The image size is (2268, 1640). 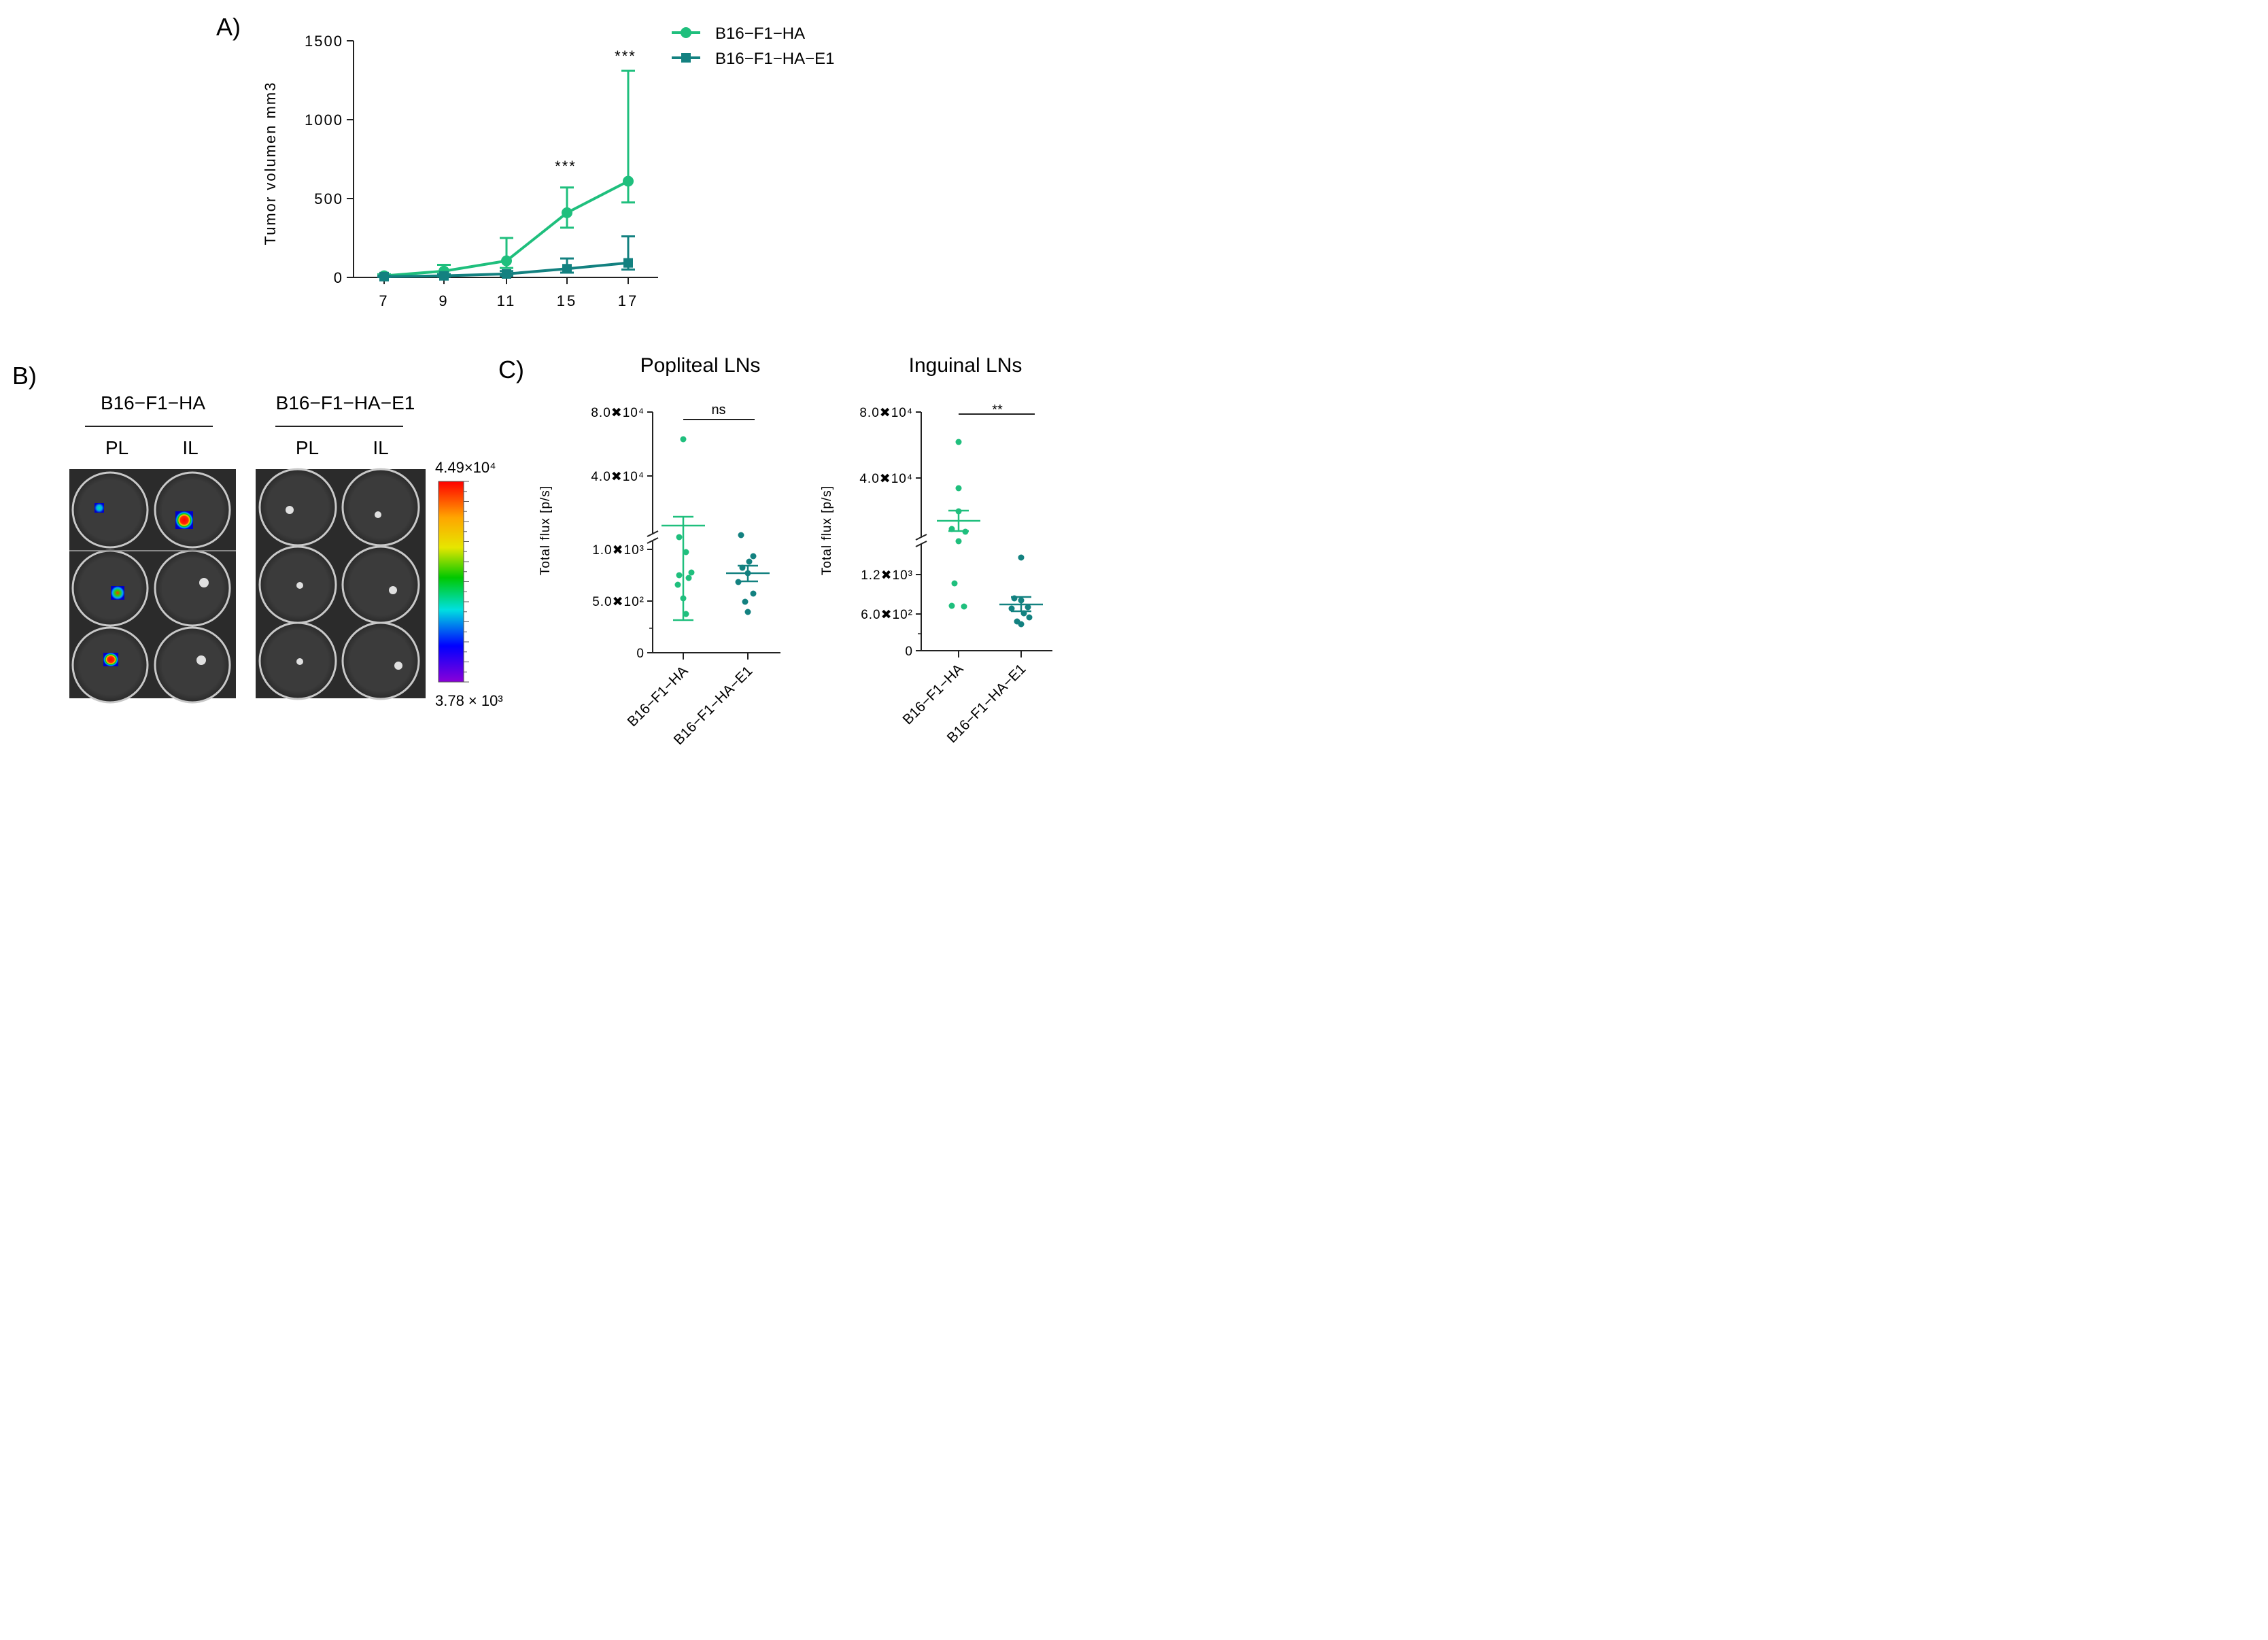 I want to click on col-label-il-2: IL, so click(x=380, y=447).